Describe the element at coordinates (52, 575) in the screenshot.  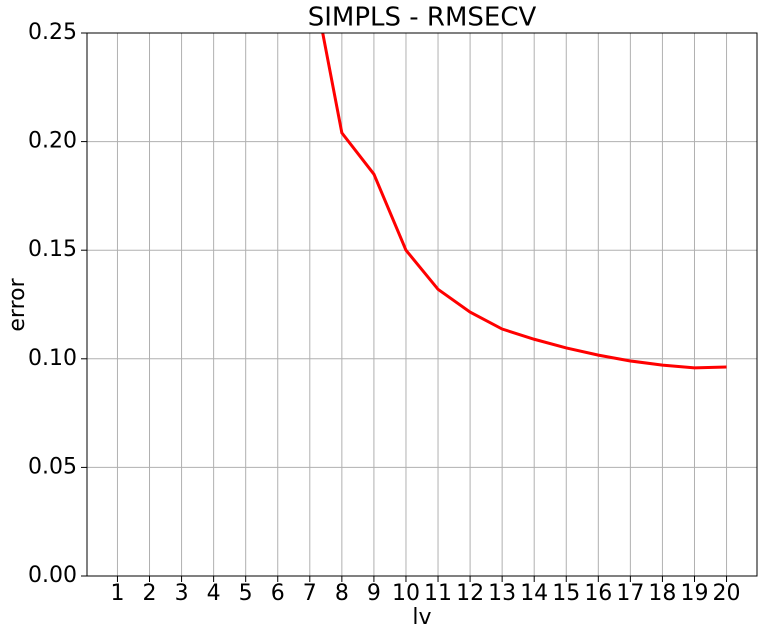
I see `y-tick-label: 0.00` at that location.